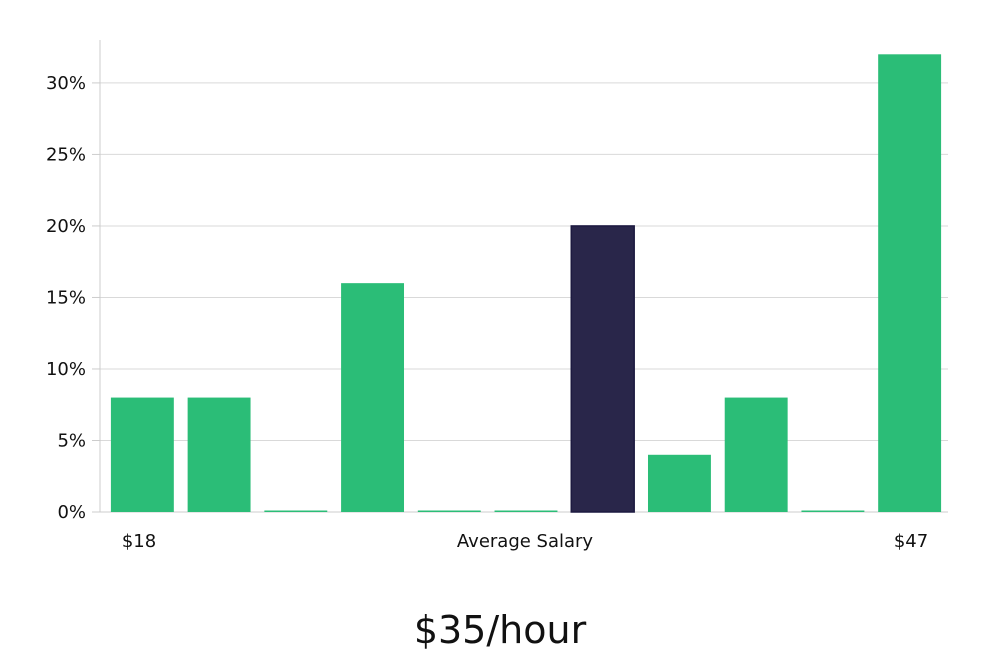 The width and height of the screenshot is (1000, 660). Describe the element at coordinates (500, 630) in the screenshot. I see `average-salary-headline: $35/hour` at that location.